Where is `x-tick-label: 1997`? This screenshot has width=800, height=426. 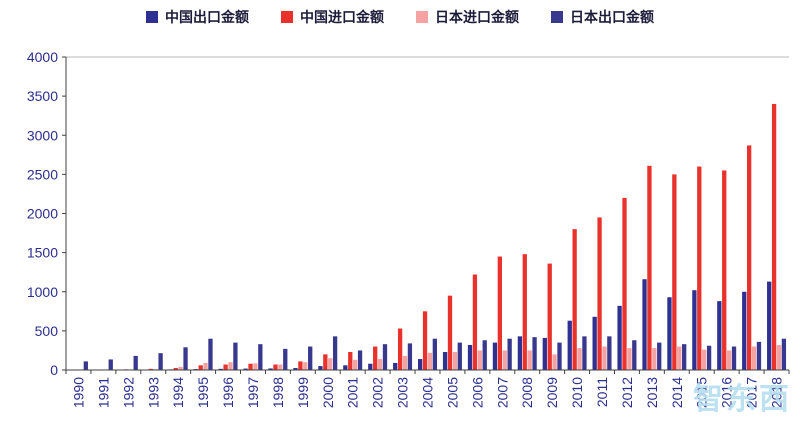 x-tick-label: 1997 is located at coordinates (253, 392).